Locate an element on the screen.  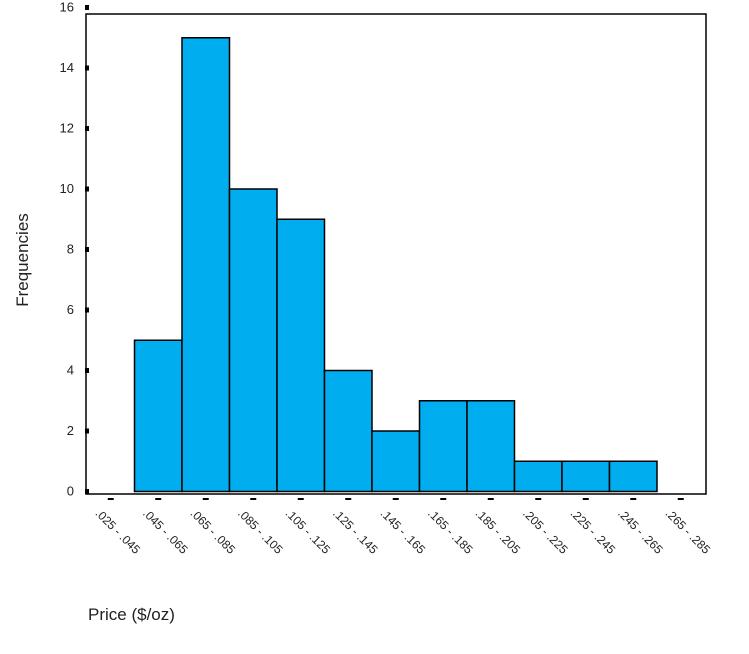
x-tick-label: .245 - .265 is located at coordinates (640, 531).